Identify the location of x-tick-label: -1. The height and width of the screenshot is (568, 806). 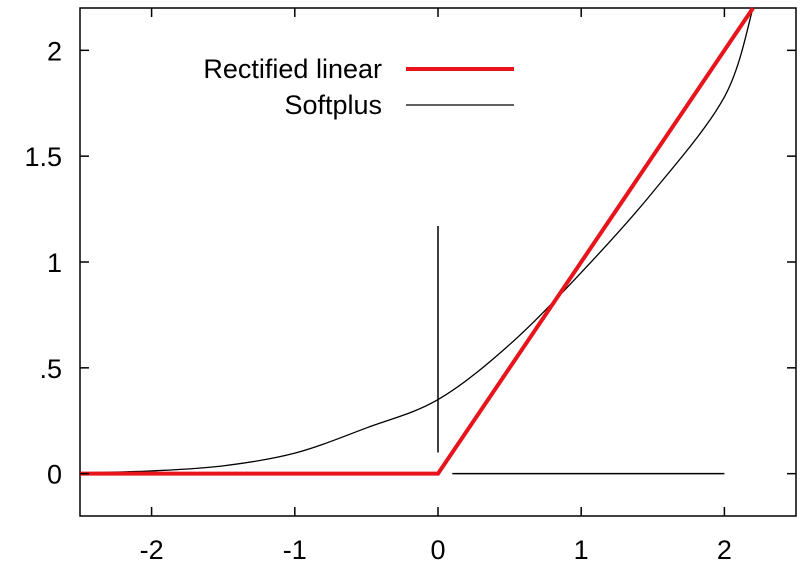
(295, 550).